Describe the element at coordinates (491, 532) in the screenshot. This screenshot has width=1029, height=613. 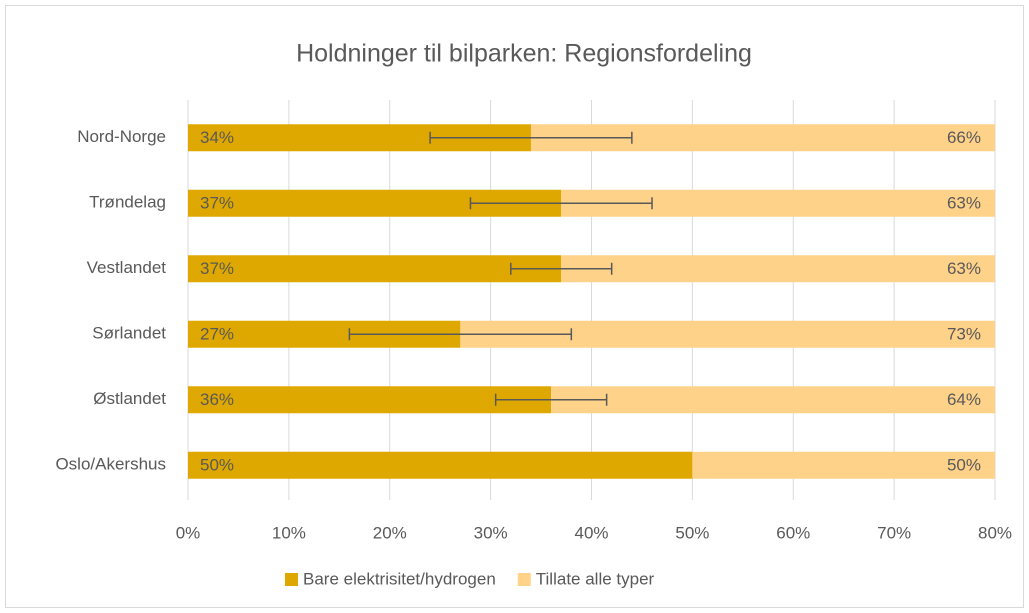
I see `x-tick-label: 30%` at that location.